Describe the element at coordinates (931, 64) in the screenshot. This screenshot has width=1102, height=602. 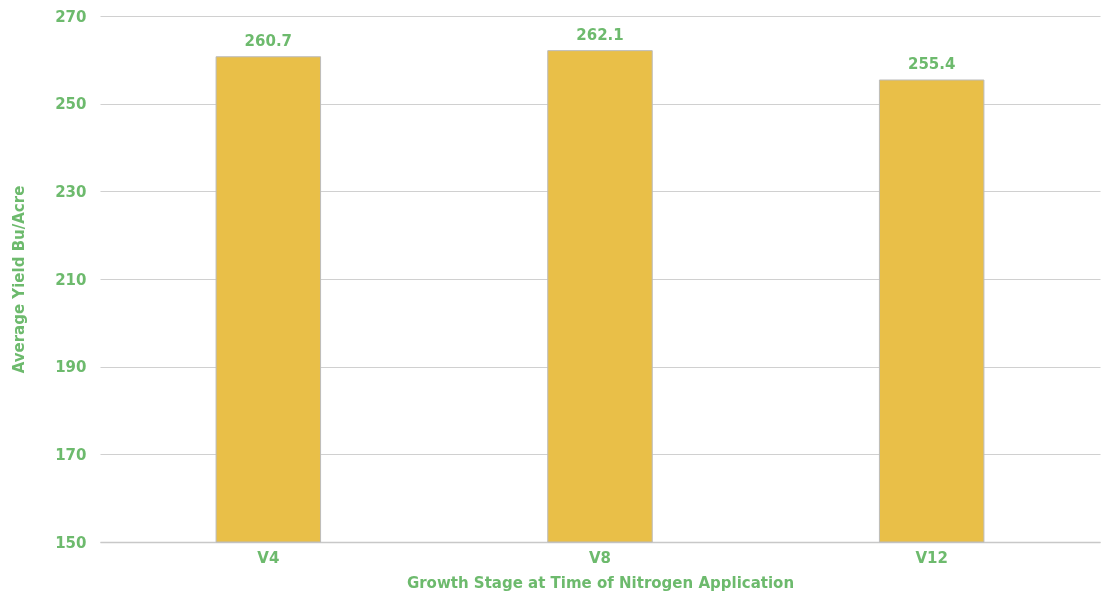
I see `data-label: 255.4` at that location.